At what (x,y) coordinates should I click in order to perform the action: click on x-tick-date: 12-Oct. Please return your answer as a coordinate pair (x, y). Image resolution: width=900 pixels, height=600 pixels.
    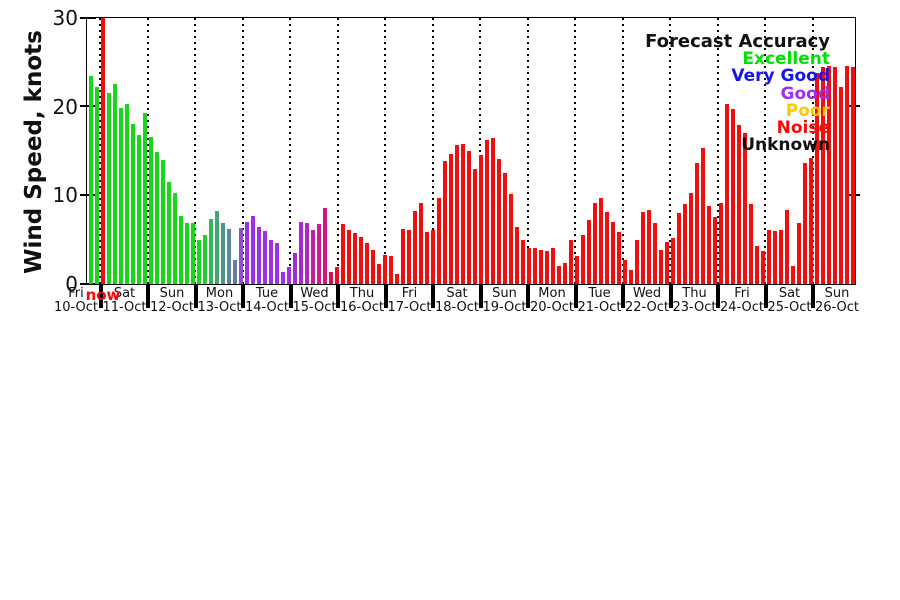
    Looking at the image, I should click on (172, 307).